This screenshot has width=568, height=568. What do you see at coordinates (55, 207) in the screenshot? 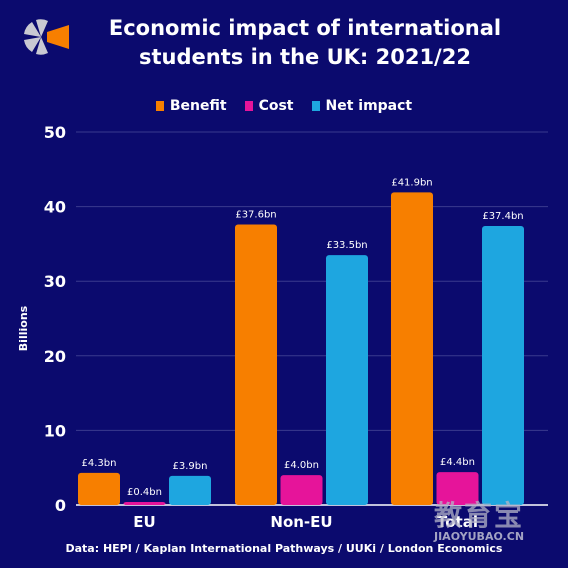
I see `y-tick-label: 40` at bounding box center [55, 207].